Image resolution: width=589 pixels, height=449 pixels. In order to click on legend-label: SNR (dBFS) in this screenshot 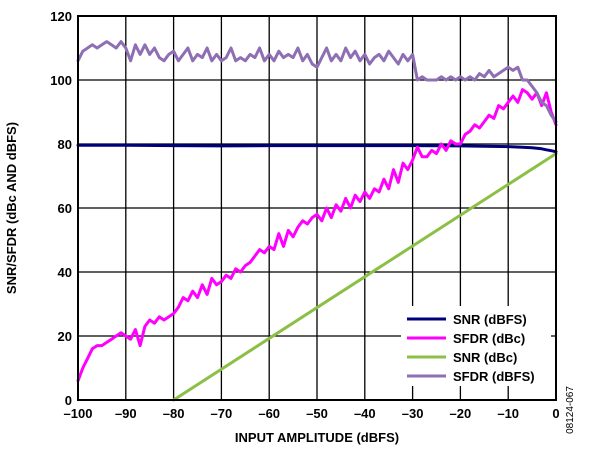, I will do `click(490, 319)`.